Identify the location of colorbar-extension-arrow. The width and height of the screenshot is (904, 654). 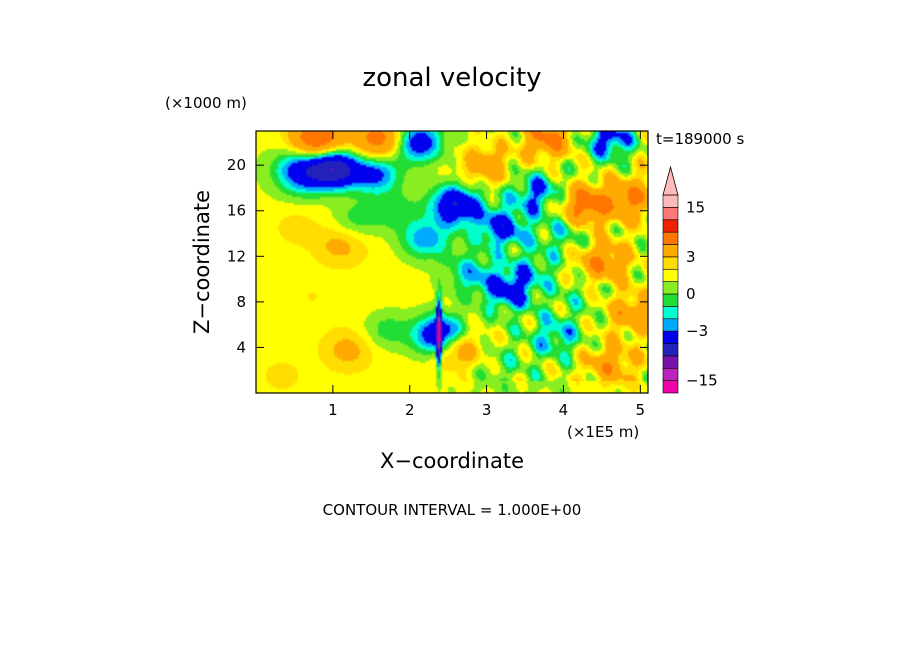
(670, 180).